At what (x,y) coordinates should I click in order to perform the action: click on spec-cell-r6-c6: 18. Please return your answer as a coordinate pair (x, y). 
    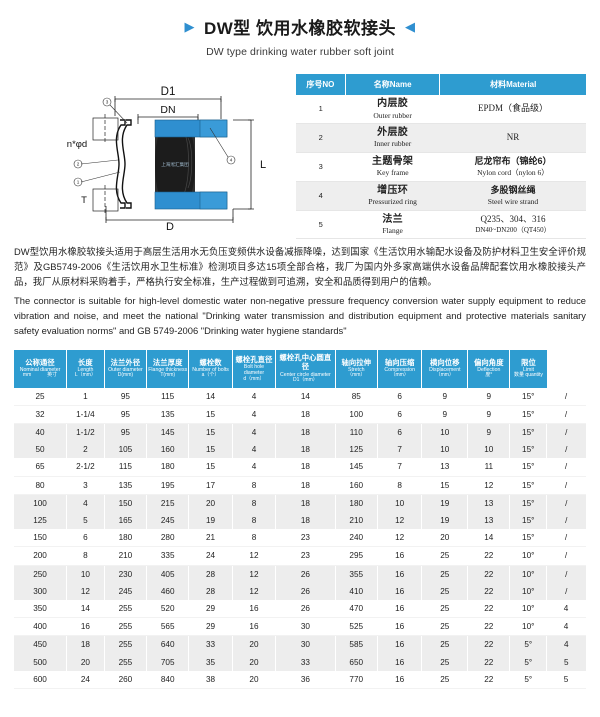
    Looking at the image, I should click on (305, 503).